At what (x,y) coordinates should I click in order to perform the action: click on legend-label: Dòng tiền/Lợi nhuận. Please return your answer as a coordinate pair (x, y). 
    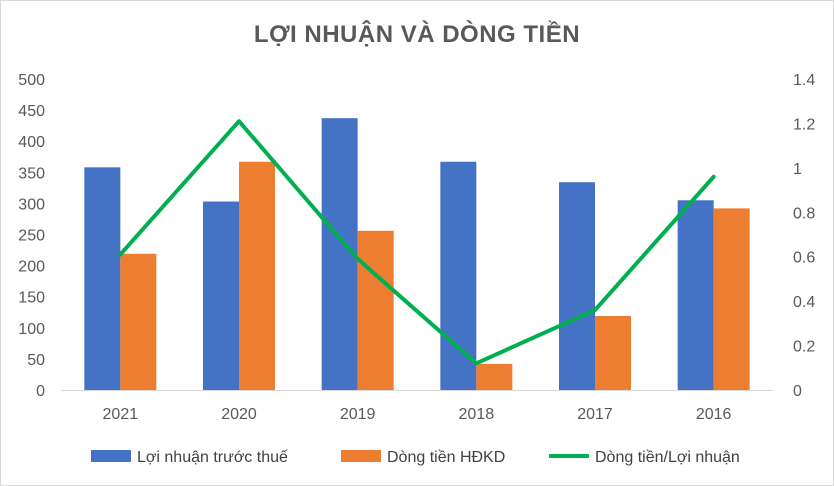
    Looking at the image, I should click on (667, 457).